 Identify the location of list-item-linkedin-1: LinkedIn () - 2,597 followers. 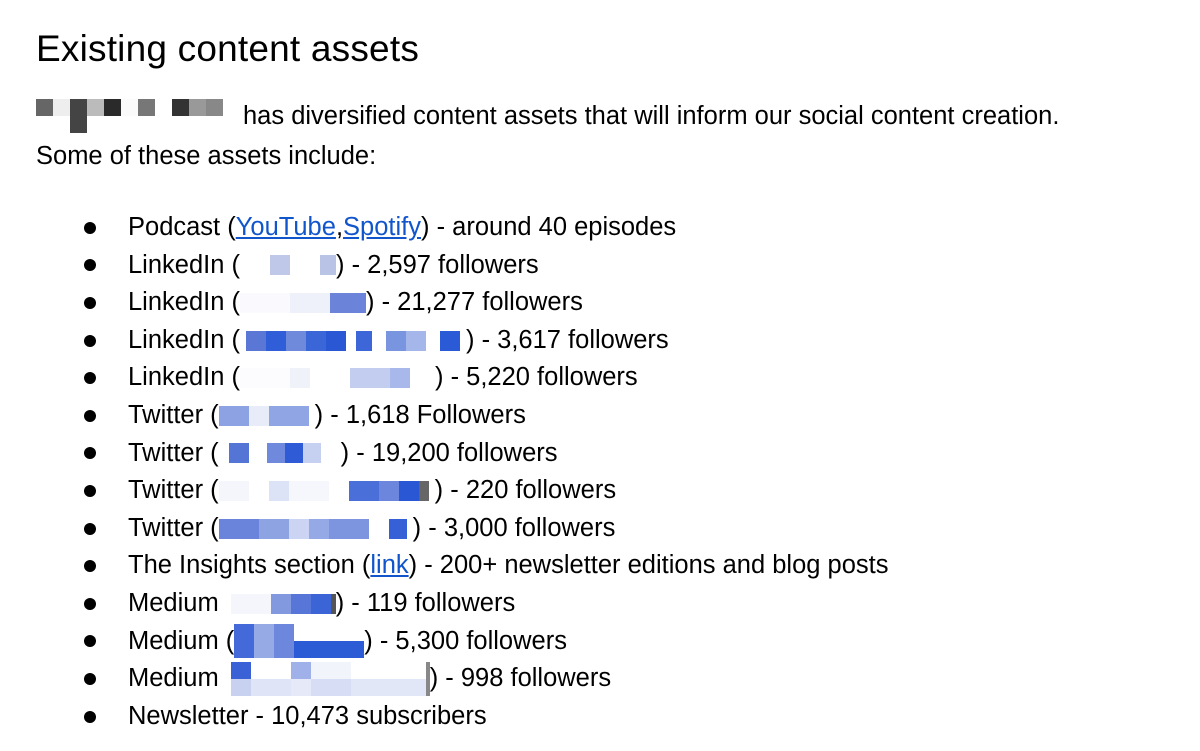
(311, 264).